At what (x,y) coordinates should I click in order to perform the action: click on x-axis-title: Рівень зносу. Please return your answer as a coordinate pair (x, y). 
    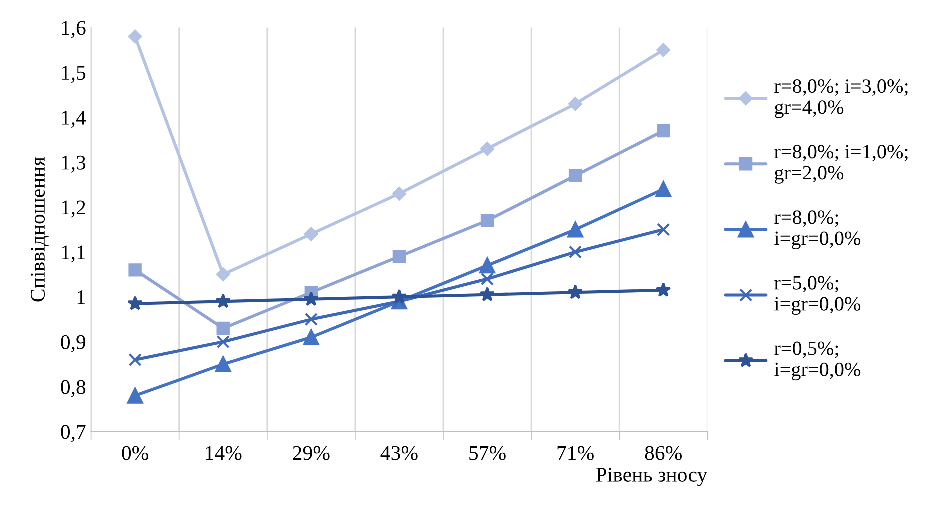
    Looking at the image, I should click on (652, 477).